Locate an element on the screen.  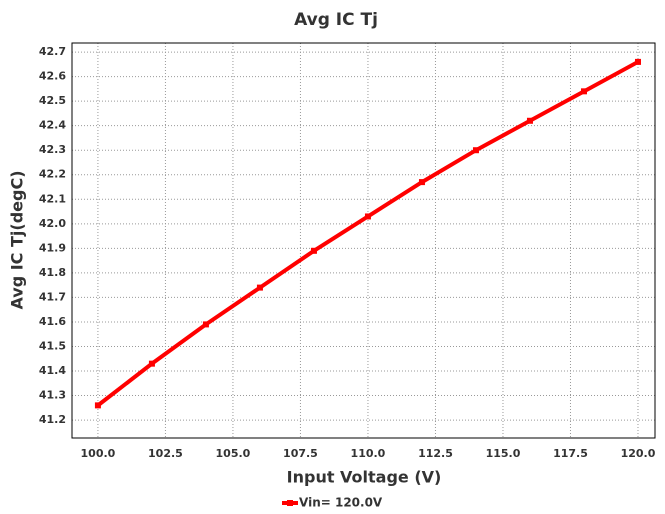
y-tick-label: 41.6 is located at coordinates (52, 321).